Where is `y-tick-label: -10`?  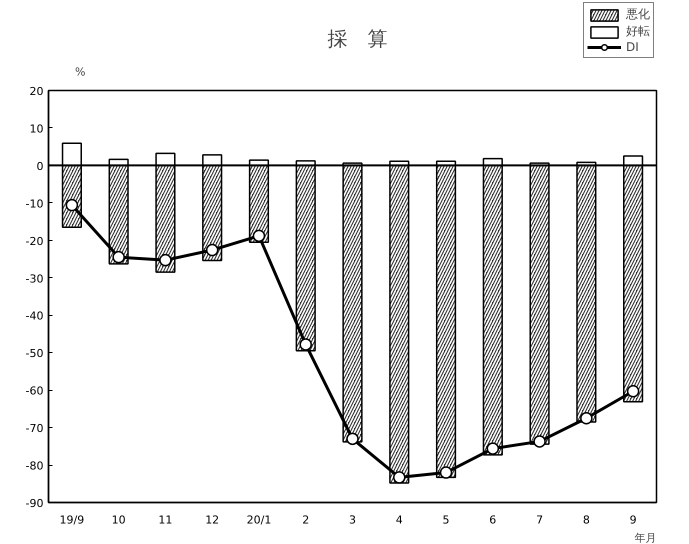 y-tick-label: -10 is located at coordinates (35, 203).